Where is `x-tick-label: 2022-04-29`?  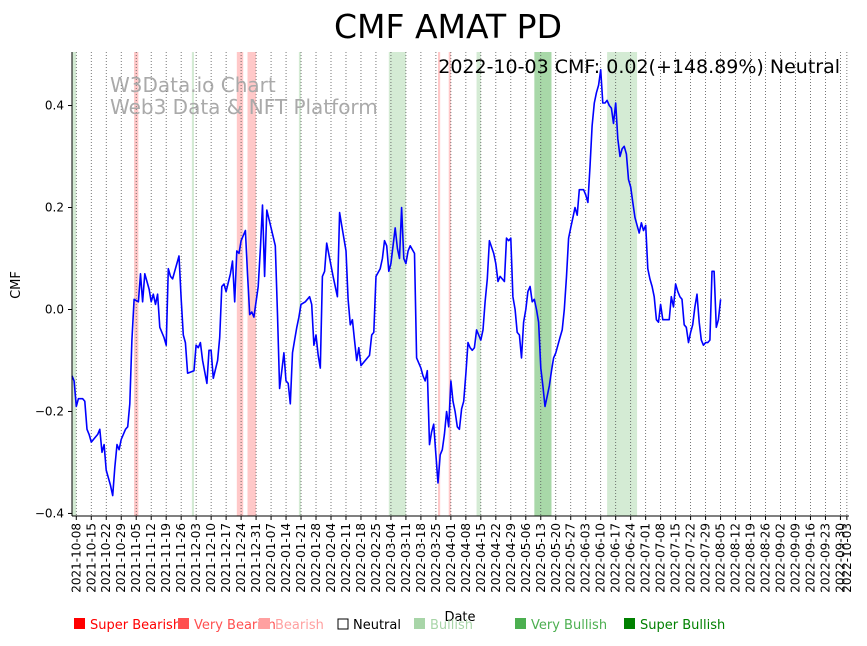 x-tick-label: 2022-04-29 is located at coordinates (511, 558).